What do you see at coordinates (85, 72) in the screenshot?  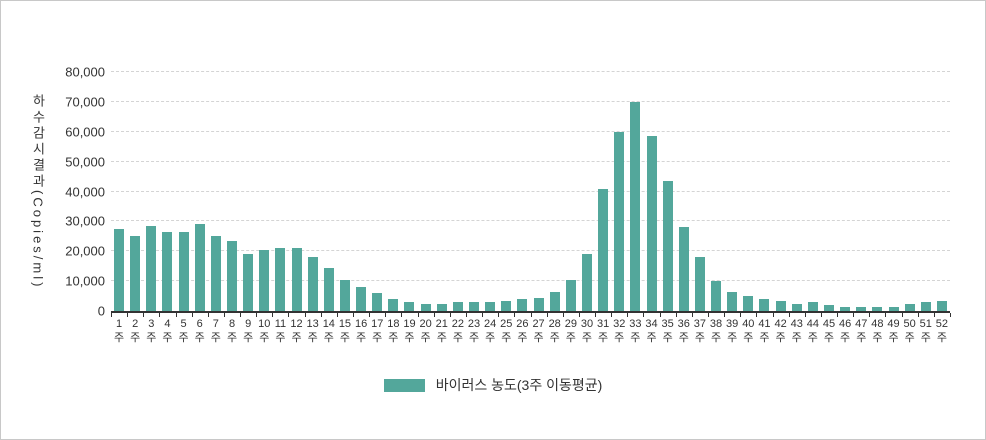 I see `y-tick-label: 80,000` at bounding box center [85, 72].